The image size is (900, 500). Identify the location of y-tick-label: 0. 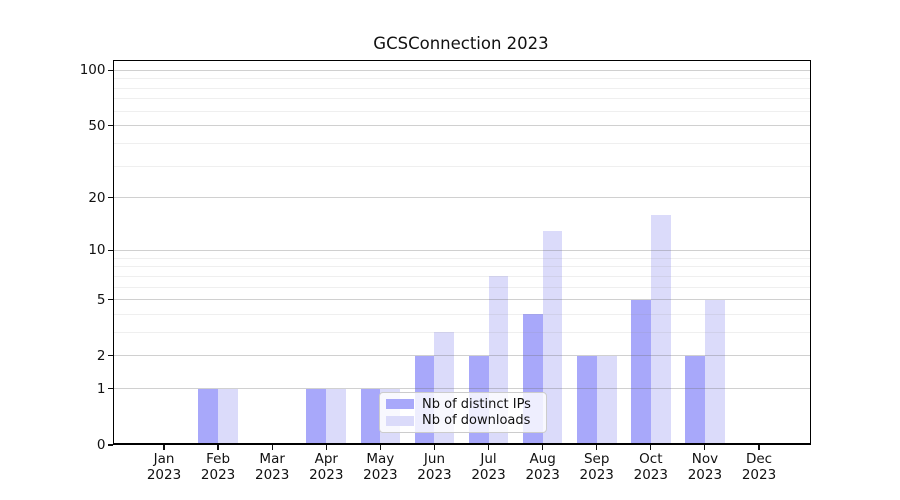
(101, 445).